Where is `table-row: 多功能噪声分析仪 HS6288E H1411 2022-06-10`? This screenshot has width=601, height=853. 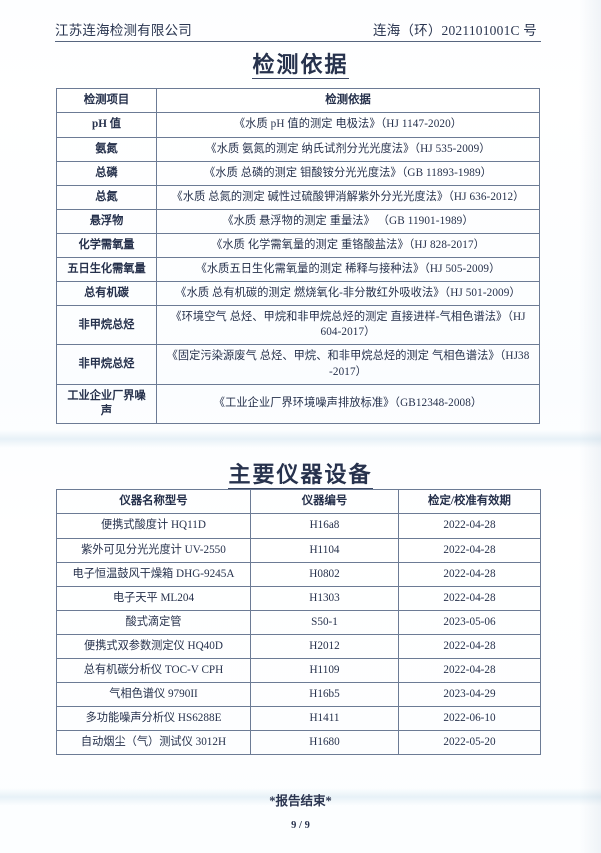 table-row: 多功能噪声分析仪 HS6288E H1411 2022-06-10 is located at coordinates (298, 719).